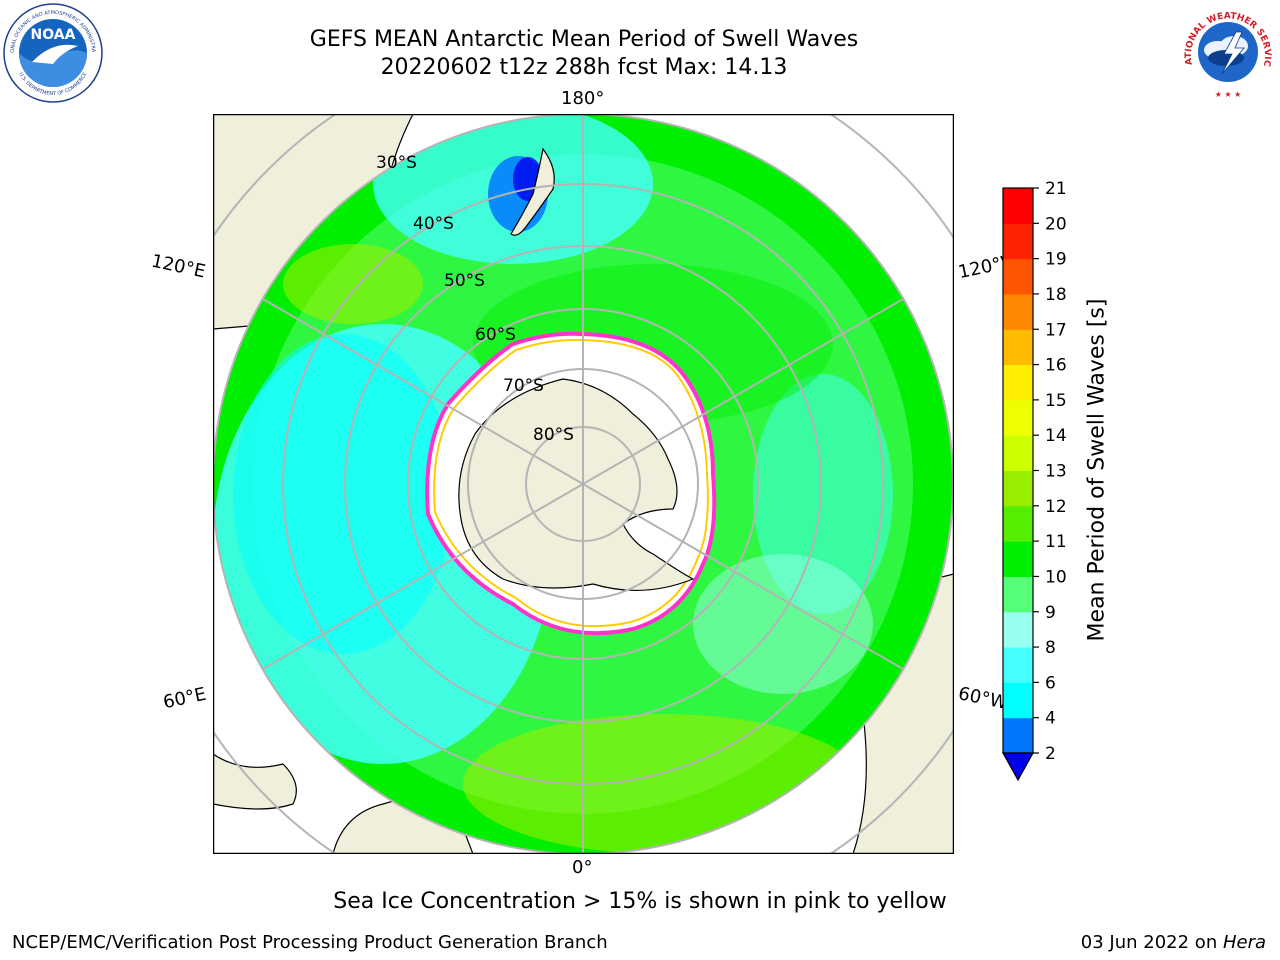 Image resolution: width=1280 pixels, height=960 pixels. What do you see at coordinates (1056, 224) in the screenshot?
I see `colorbar-tick-label: 20` at bounding box center [1056, 224].